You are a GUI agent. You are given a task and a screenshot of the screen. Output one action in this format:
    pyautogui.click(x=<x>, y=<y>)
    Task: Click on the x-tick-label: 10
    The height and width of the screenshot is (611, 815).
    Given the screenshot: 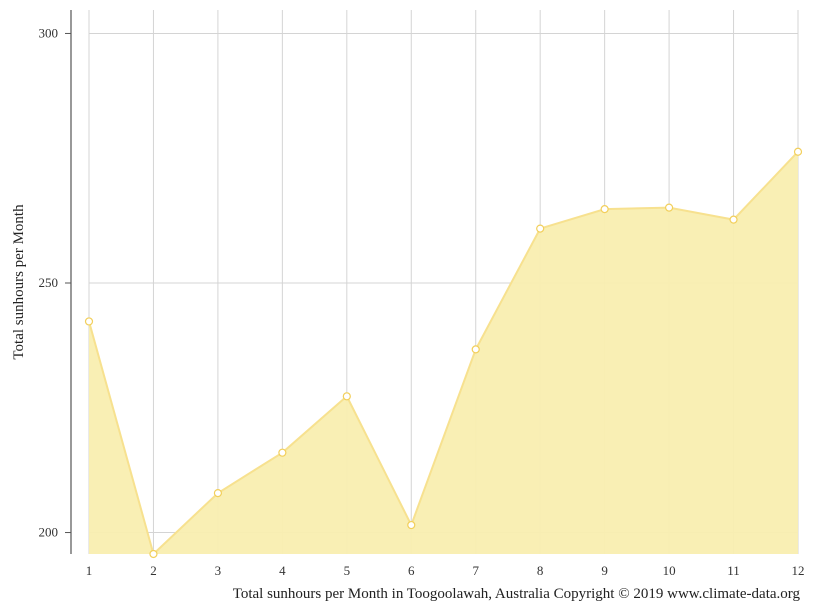 What is the action you would take?
    pyautogui.click(x=669, y=570)
    